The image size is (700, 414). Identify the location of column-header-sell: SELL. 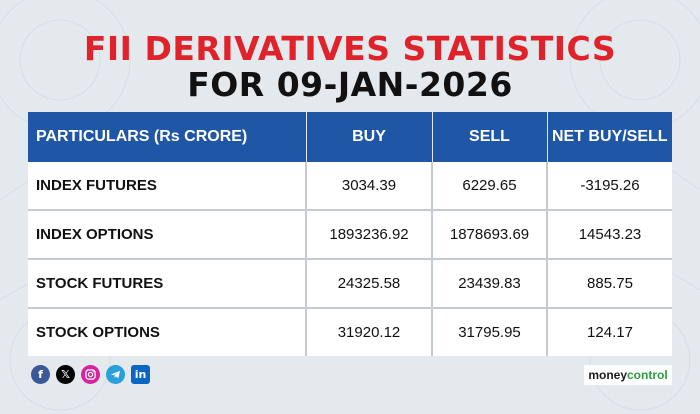
(490, 137).